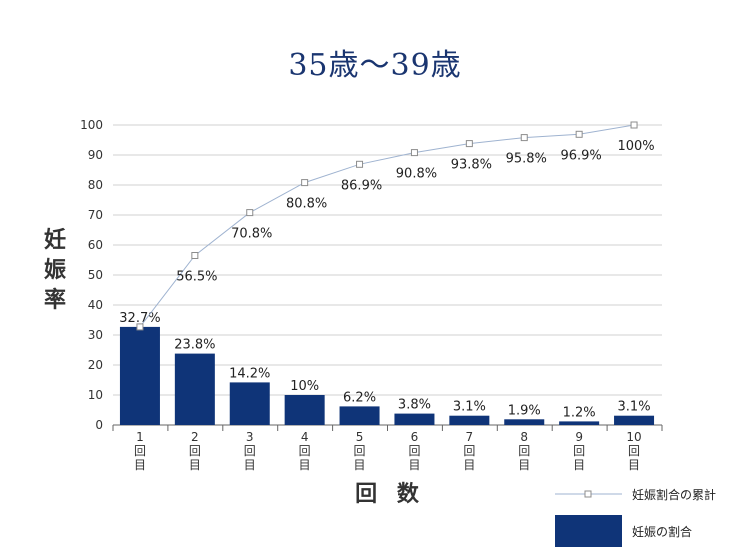 Image resolution: width=750 pixels, height=550 pixels. I want to click on y-axis-label-char-1: 妊, so click(54, 240).